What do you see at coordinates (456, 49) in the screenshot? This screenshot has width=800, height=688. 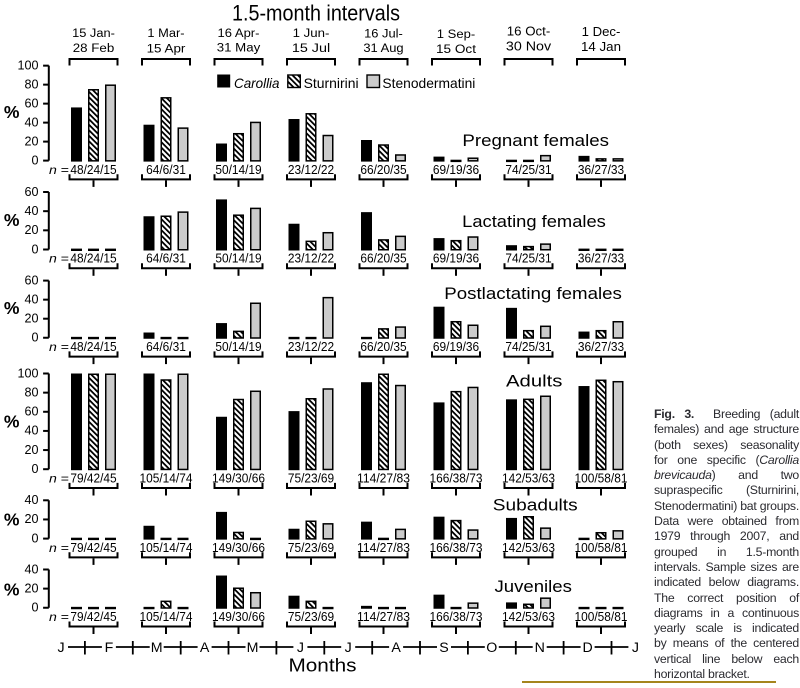 I see `svg-text: 15 Oct` at bounding box center [456, 49].